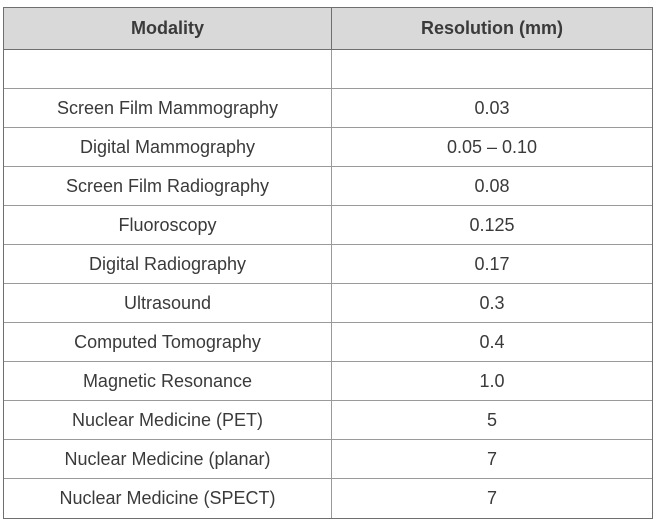 The width and height of the screenshot is (658, 519). I want to click on modality-cell: Digital Radiography, so click(168, 264).